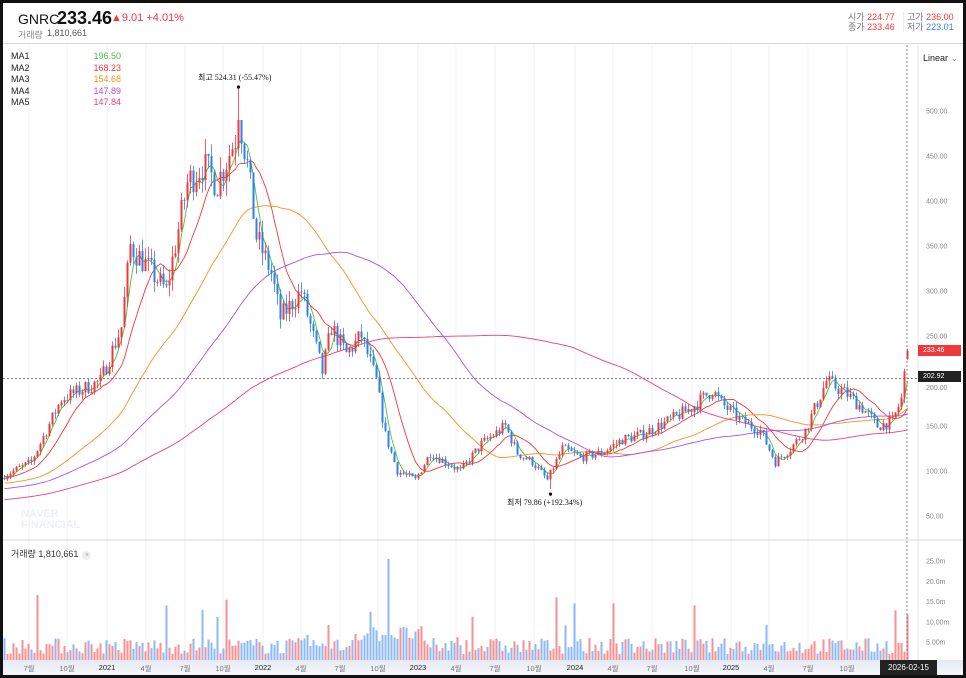  I want to click on ma-value: 147.89, so click(107, 90).